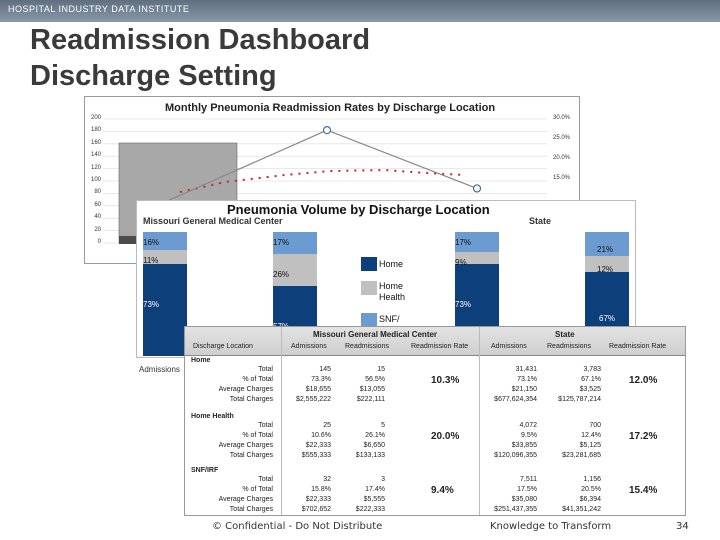  I want to click on legend-label-home-health: Home Health, so click(392, 291).